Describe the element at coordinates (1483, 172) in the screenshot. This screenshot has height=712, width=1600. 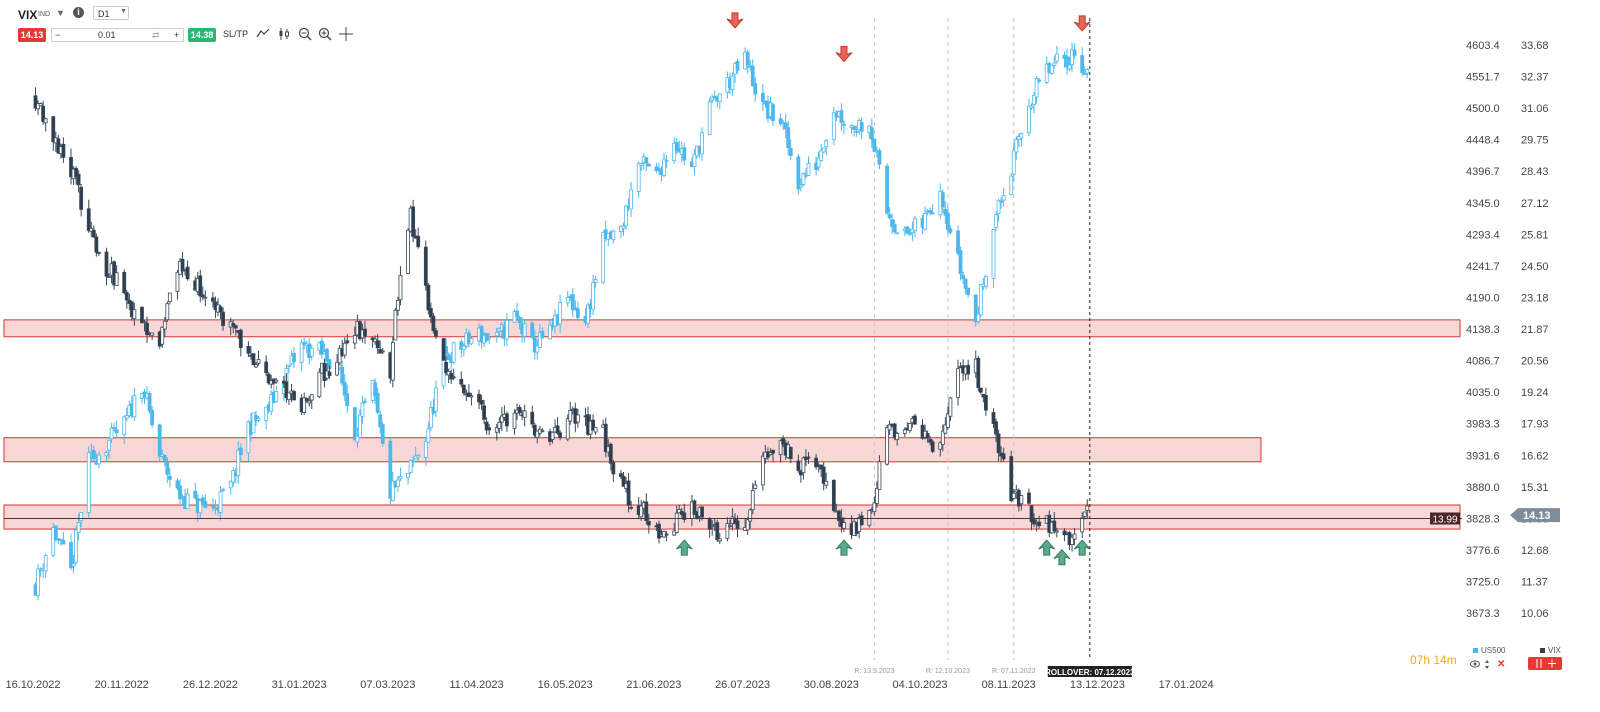
I see `y-left-tick-label: 4396.7` at that location.